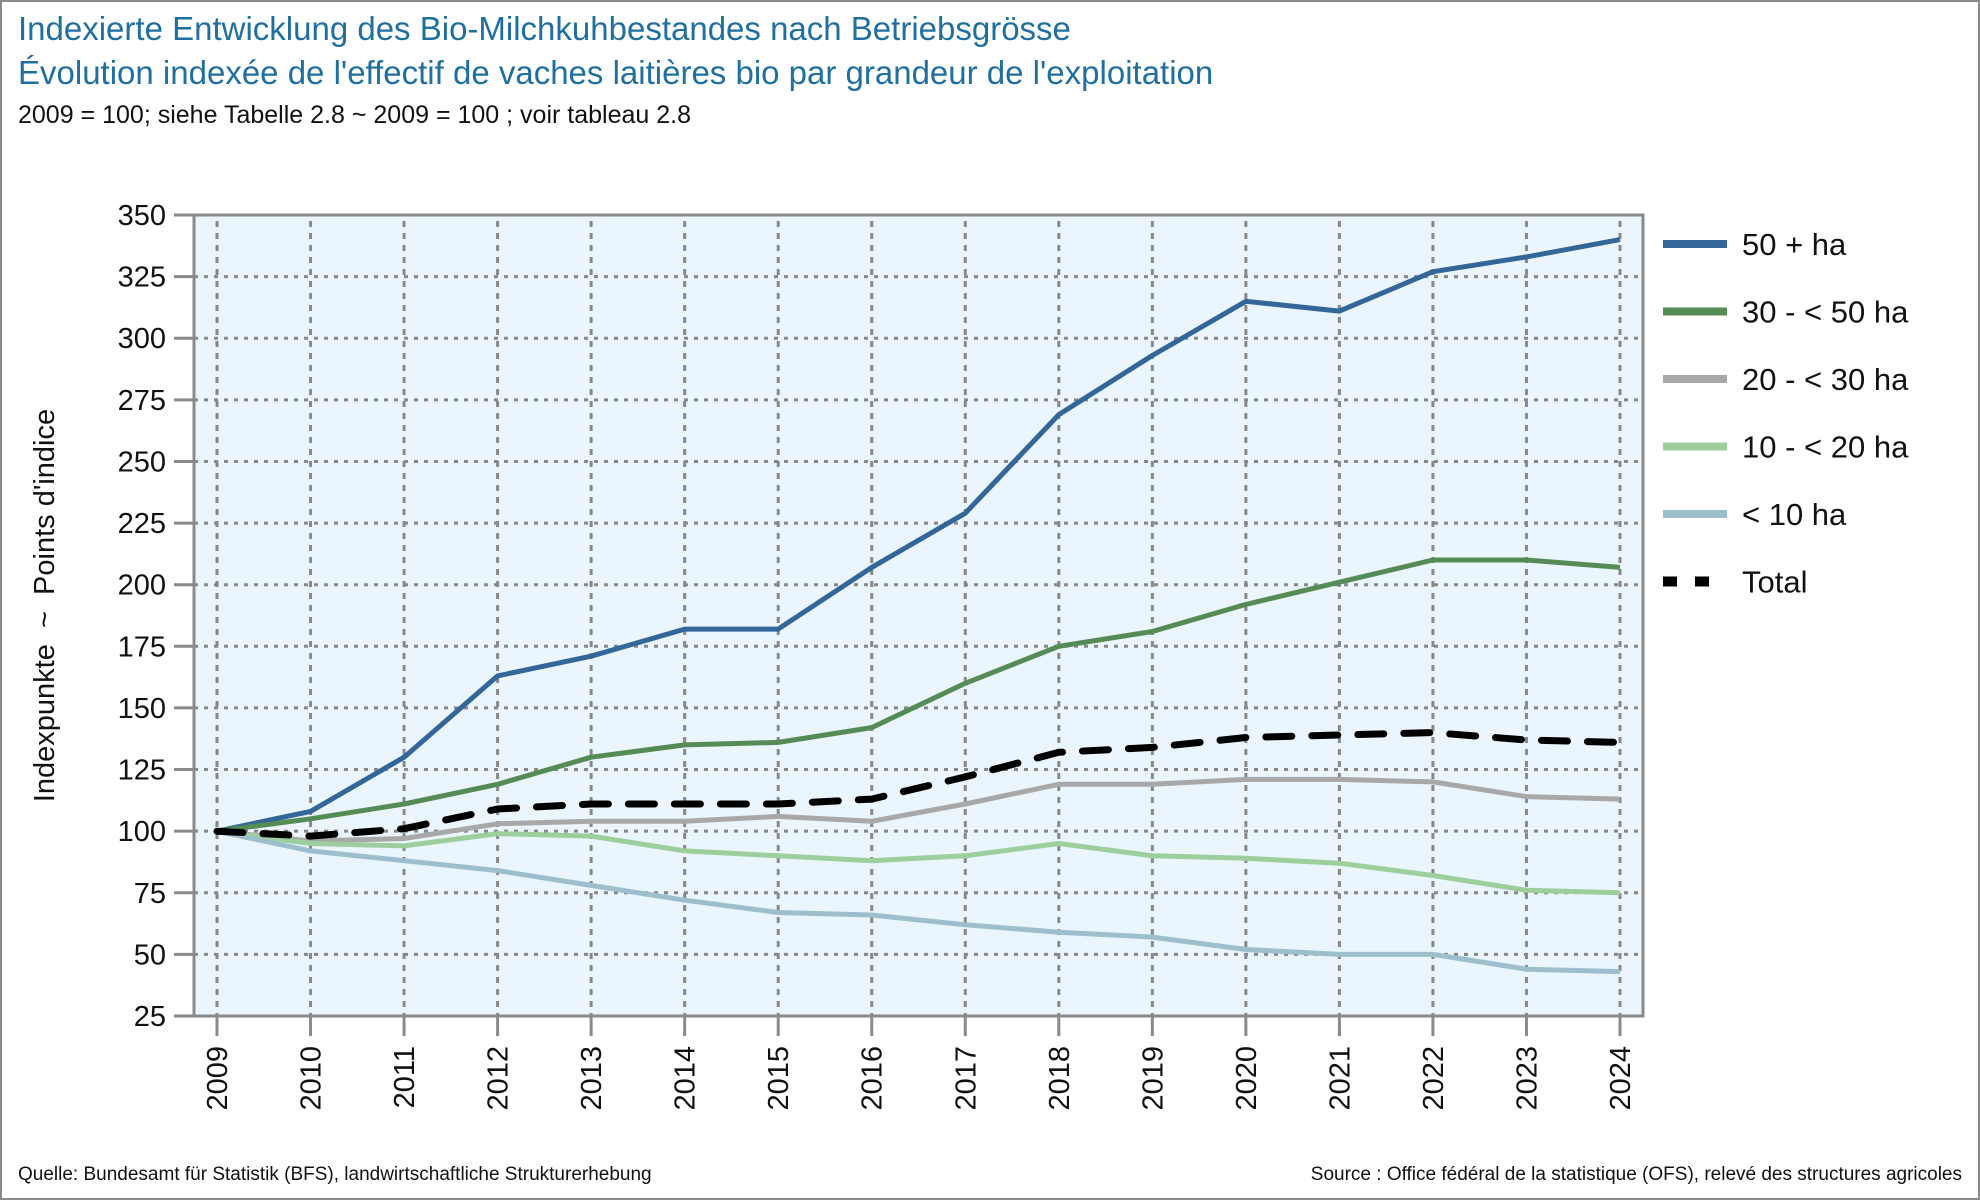 Image resolution: width=1980 pixels, height=1200 pixels. What do you see at coordinates (218, 1078) in the screenshot?
I see `x-tick-label: 2009` at bounding box center [218, 1078].